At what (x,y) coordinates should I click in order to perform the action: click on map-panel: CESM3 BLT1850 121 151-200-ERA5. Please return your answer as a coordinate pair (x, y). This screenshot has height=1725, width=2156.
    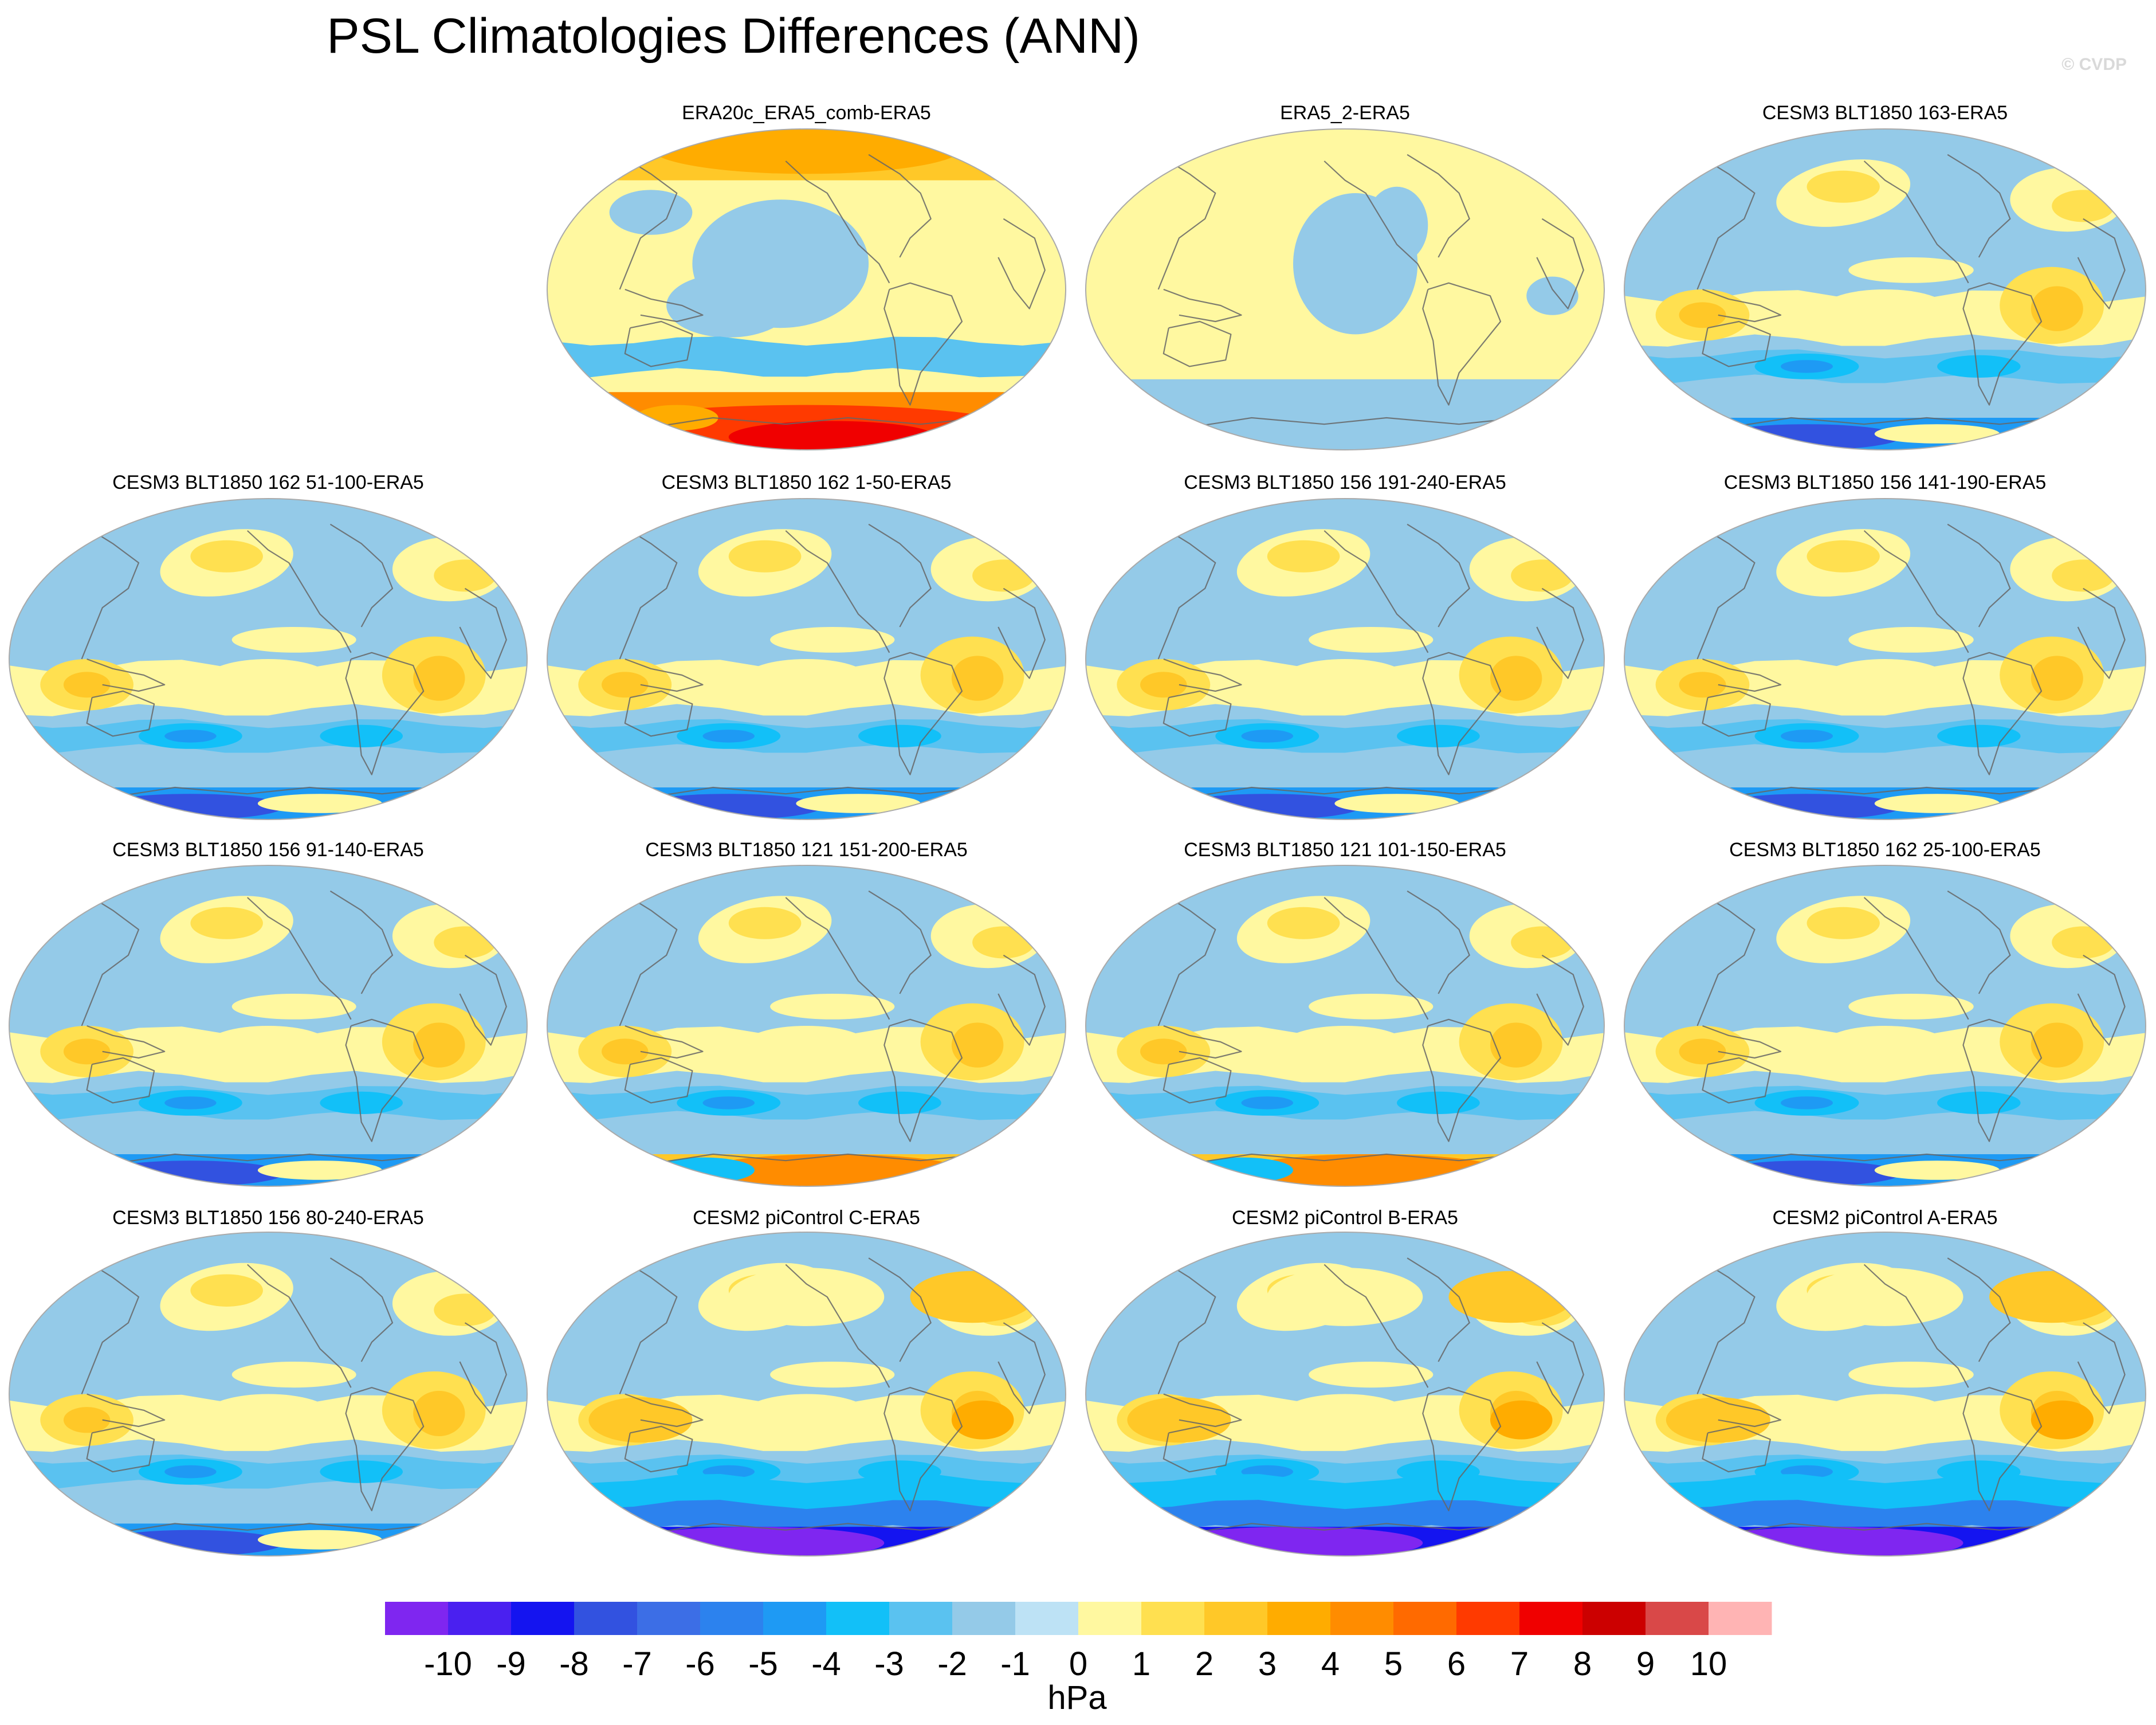
    Looking at the image, I should click on (806, 1013).